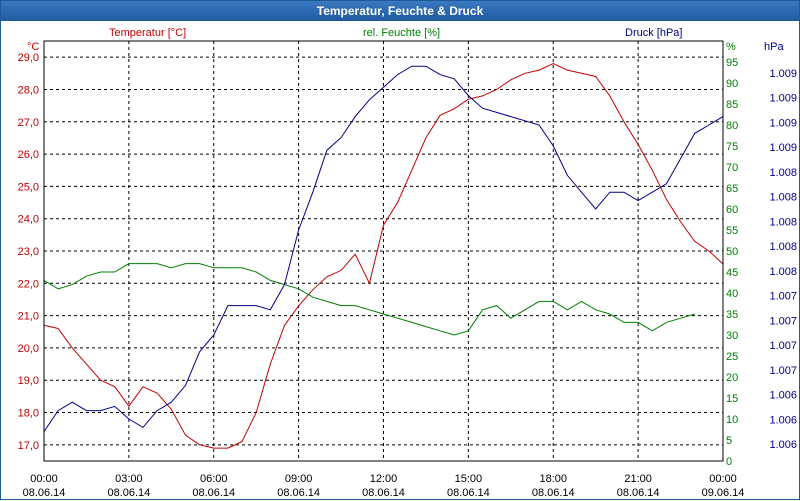 This screenshot has height=501, width=800. What do you see at coordinates (28, 381) in the screenshot?
I see `temperature-tick-label: 19,0` at bounding box center [28, 381].